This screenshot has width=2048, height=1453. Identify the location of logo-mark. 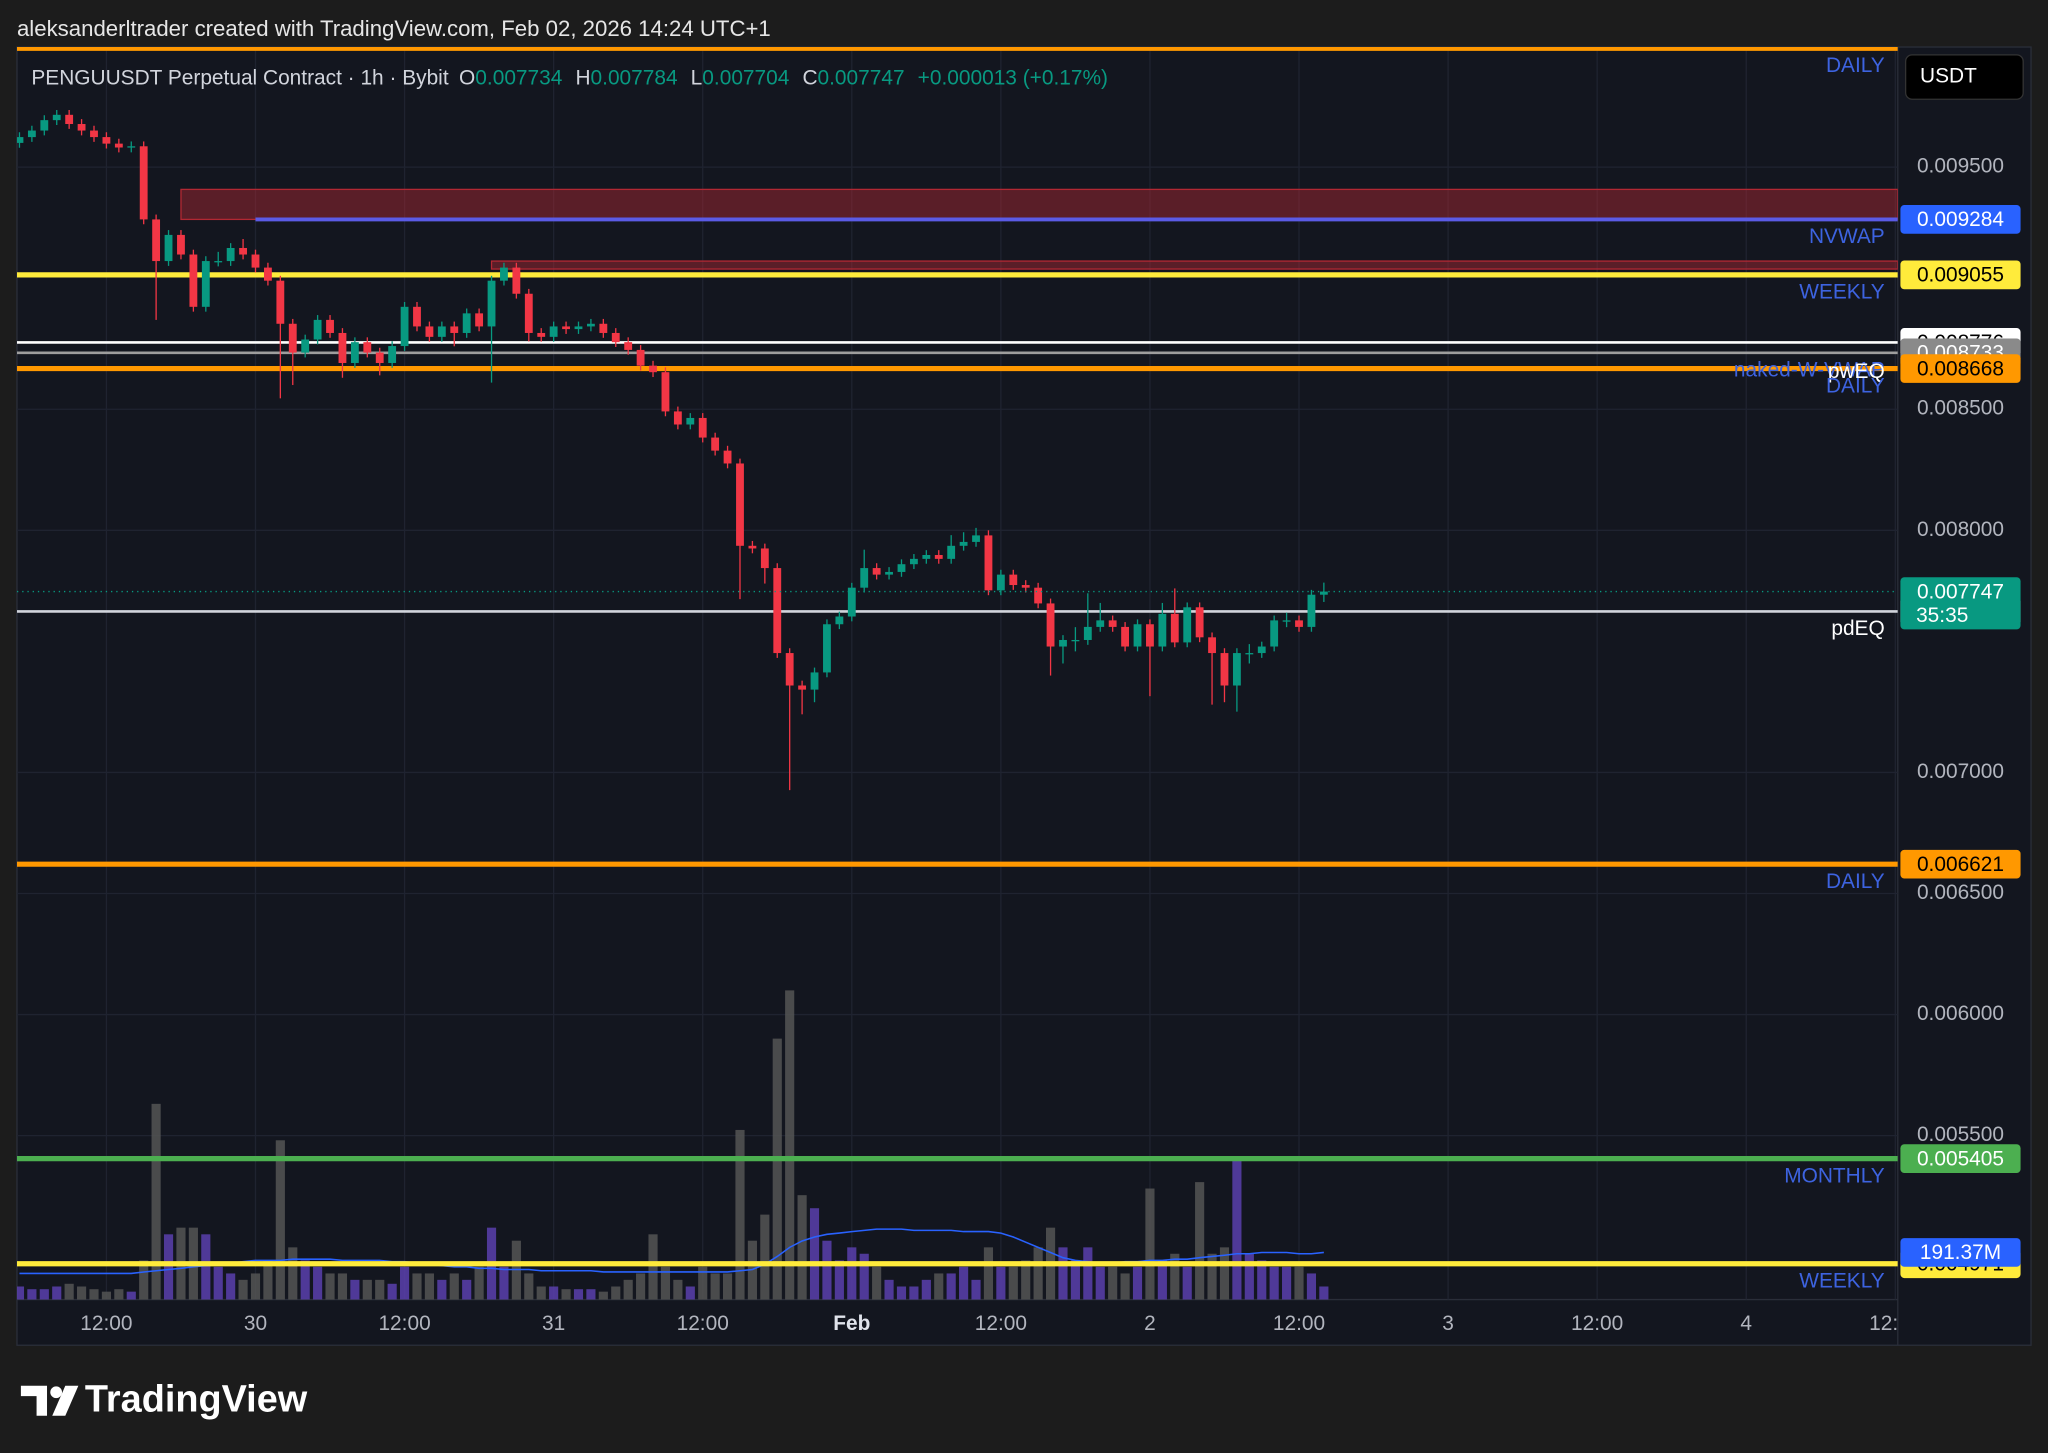
(56, 1392).